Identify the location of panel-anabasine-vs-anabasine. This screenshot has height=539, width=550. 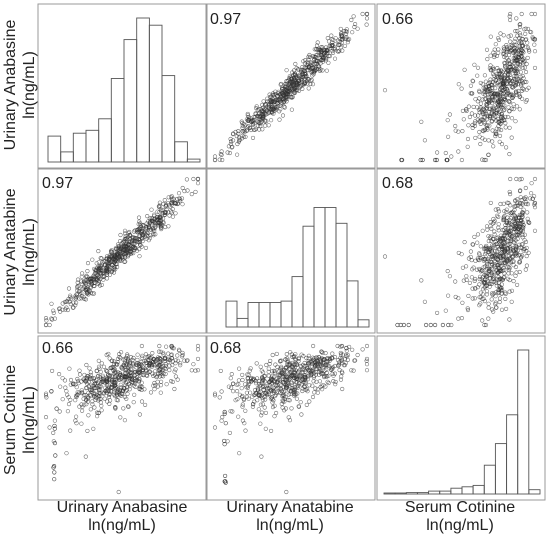
(122, 86).